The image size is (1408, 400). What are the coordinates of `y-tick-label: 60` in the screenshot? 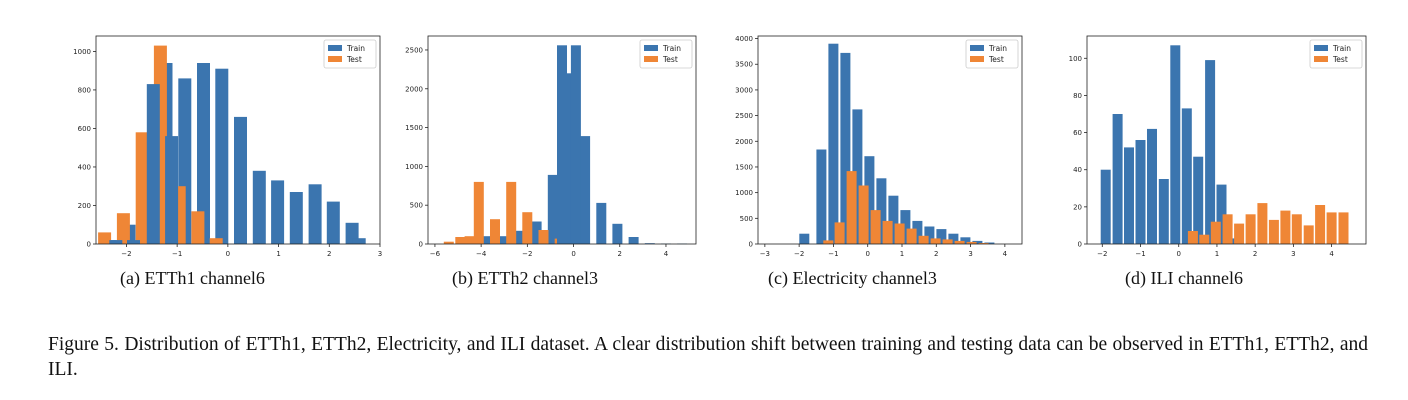 It's located at (1077, 133).